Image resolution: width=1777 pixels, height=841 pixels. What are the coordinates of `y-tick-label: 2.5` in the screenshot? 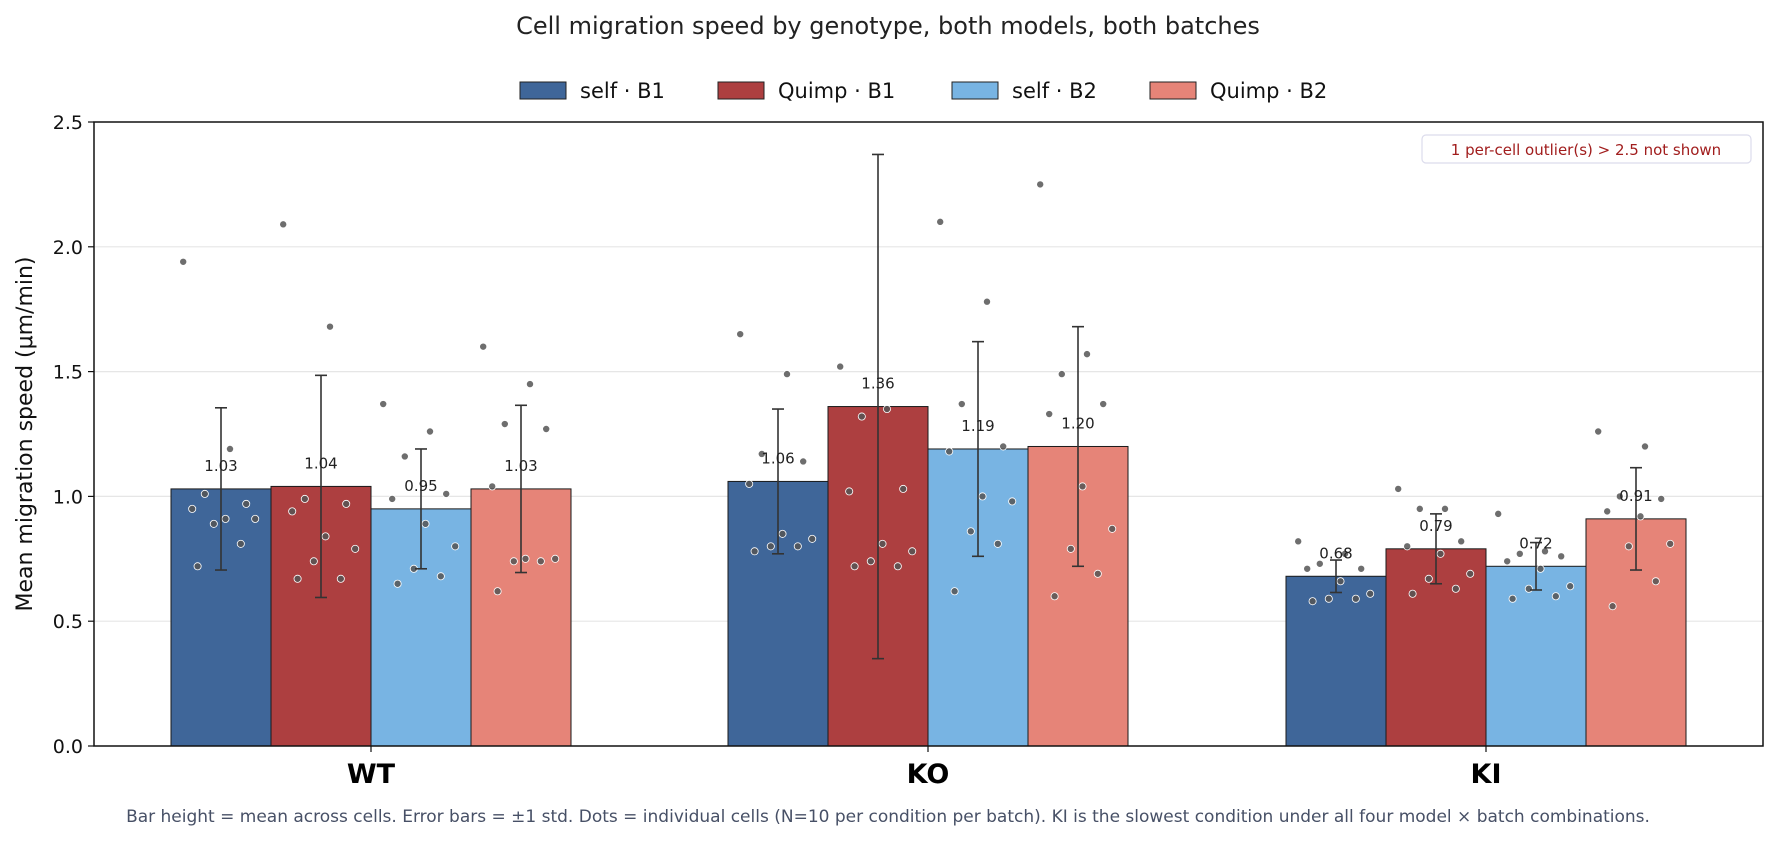 It's located at (68, 123).